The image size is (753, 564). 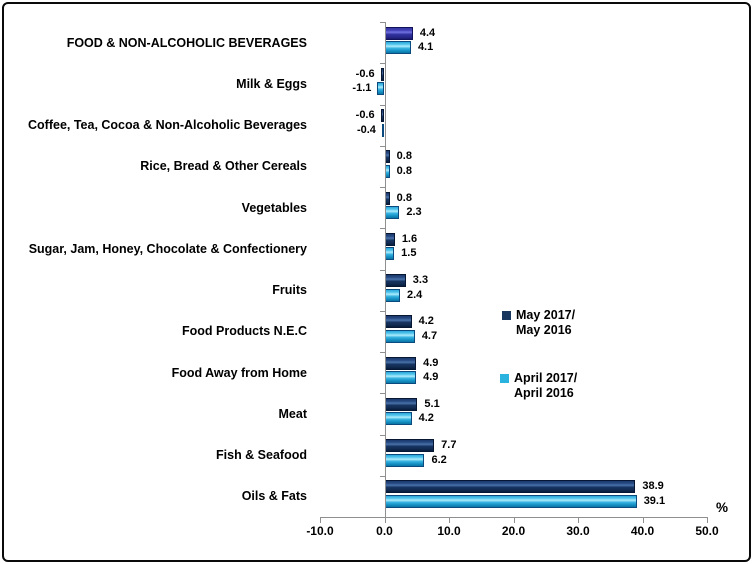 I want to click on category-label: Fruits, so click(x=289, y=290).